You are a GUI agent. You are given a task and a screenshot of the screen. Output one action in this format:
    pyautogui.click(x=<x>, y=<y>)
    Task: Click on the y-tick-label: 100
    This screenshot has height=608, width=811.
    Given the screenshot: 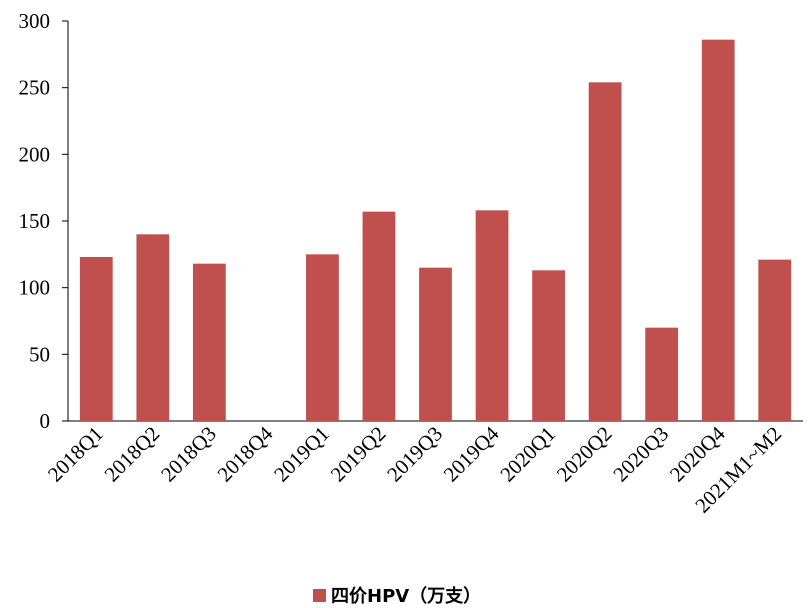 What is the action you would take?
    pyautogui.click(x=35, y=288)
    